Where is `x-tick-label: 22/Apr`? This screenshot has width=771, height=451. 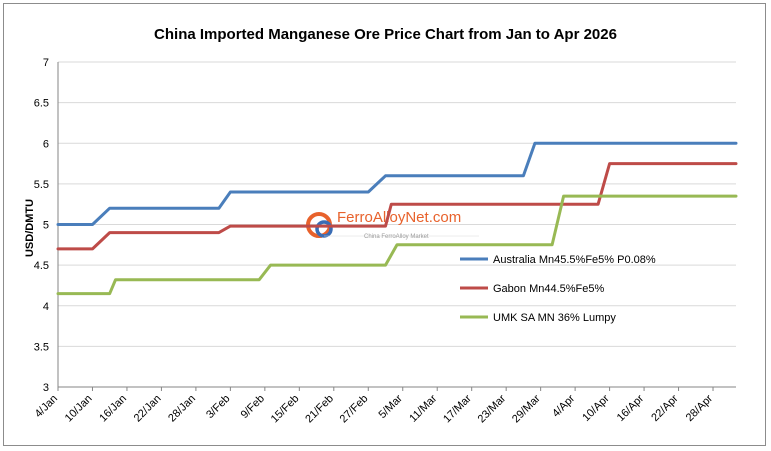 x-tick-label: 22/Apr is located at coordinates (665, 408).